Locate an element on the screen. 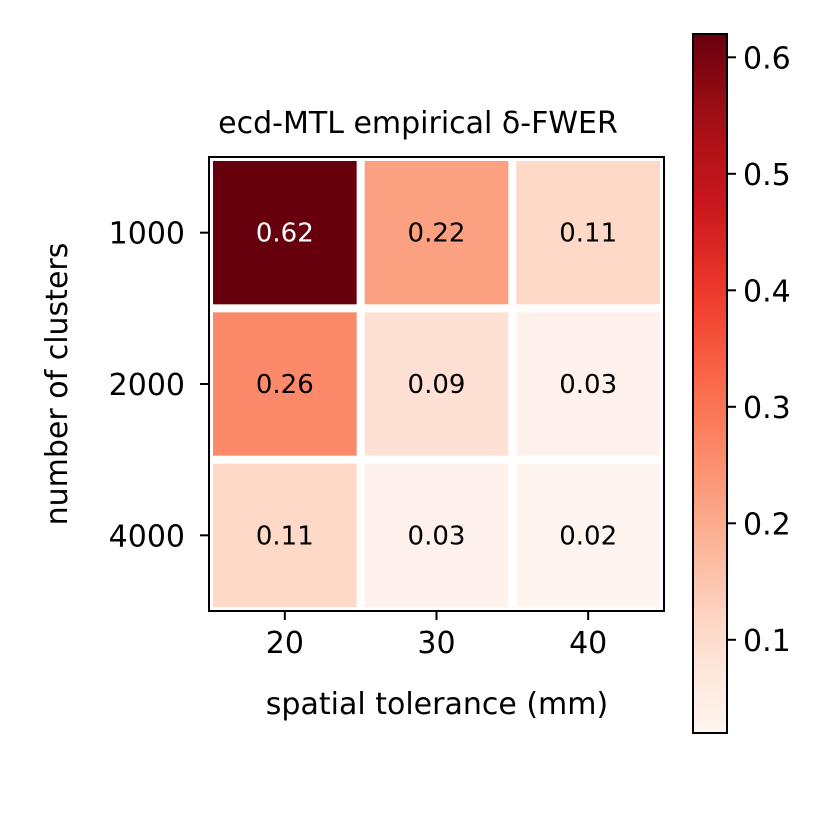 The image size is (831, 836). colorbar: 0.1 0.2 0.3 0.4 0.5 0.6 is located at coordinates (741, 383).